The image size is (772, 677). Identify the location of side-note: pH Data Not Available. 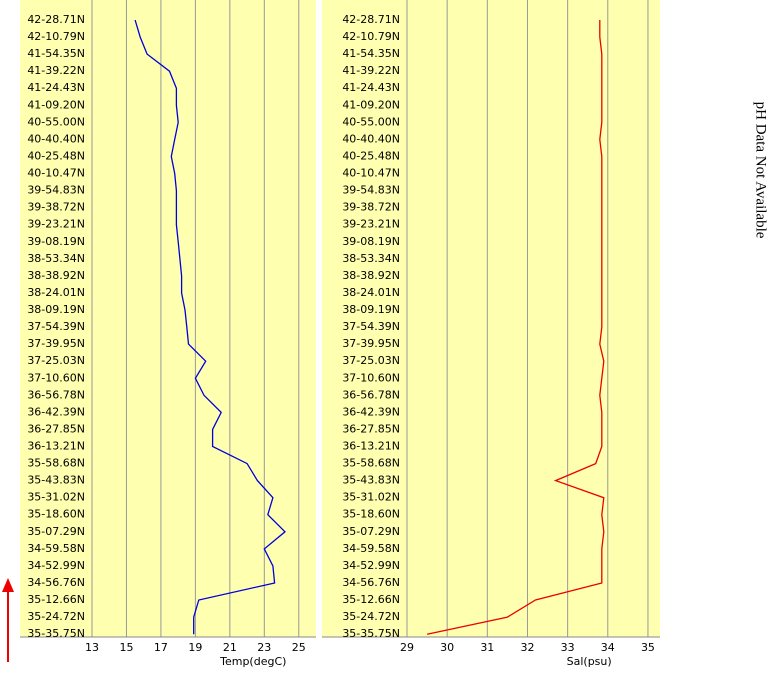
(761, 170).